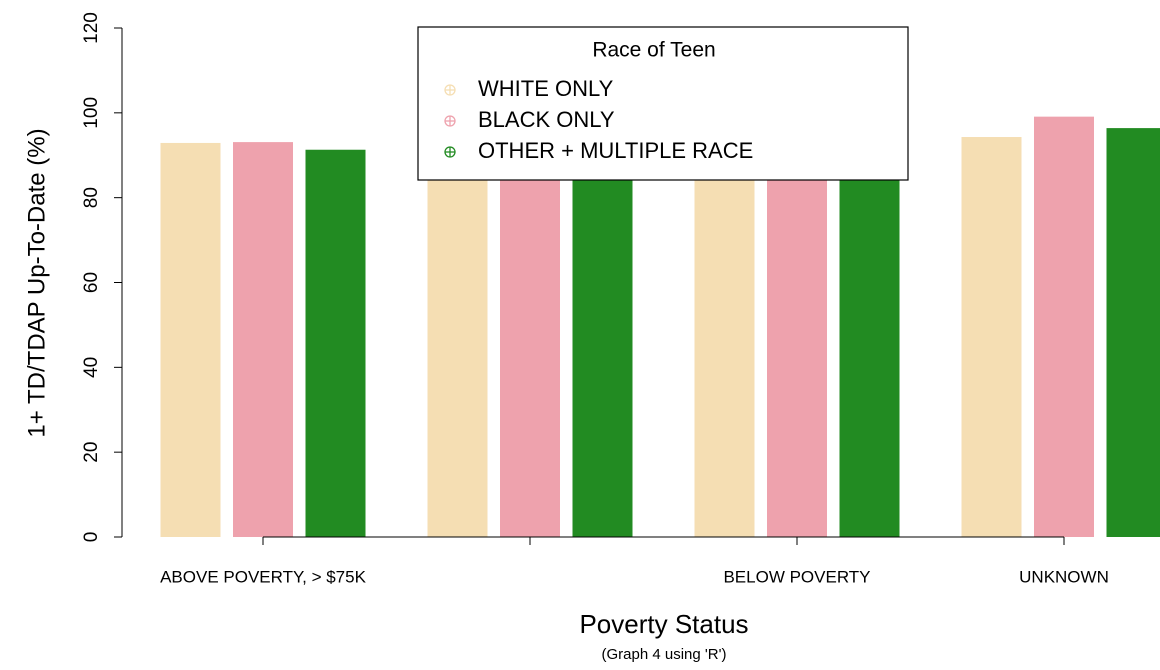 The height and width of the screenshot is (670, 1160). What do you see at coordinates (91, 367) in the screenshot?
I see `y-tick-label: 40` at bounding box center [91, 367].